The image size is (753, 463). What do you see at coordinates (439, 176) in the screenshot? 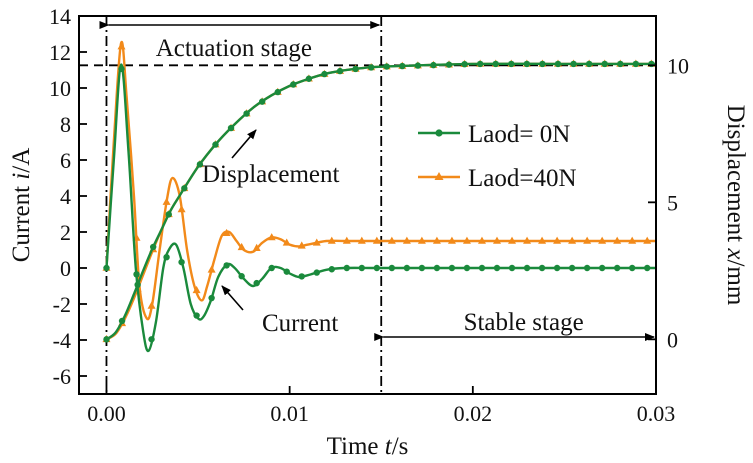
I see `legend-marker-load-40n` at bounding box center [439, 176].